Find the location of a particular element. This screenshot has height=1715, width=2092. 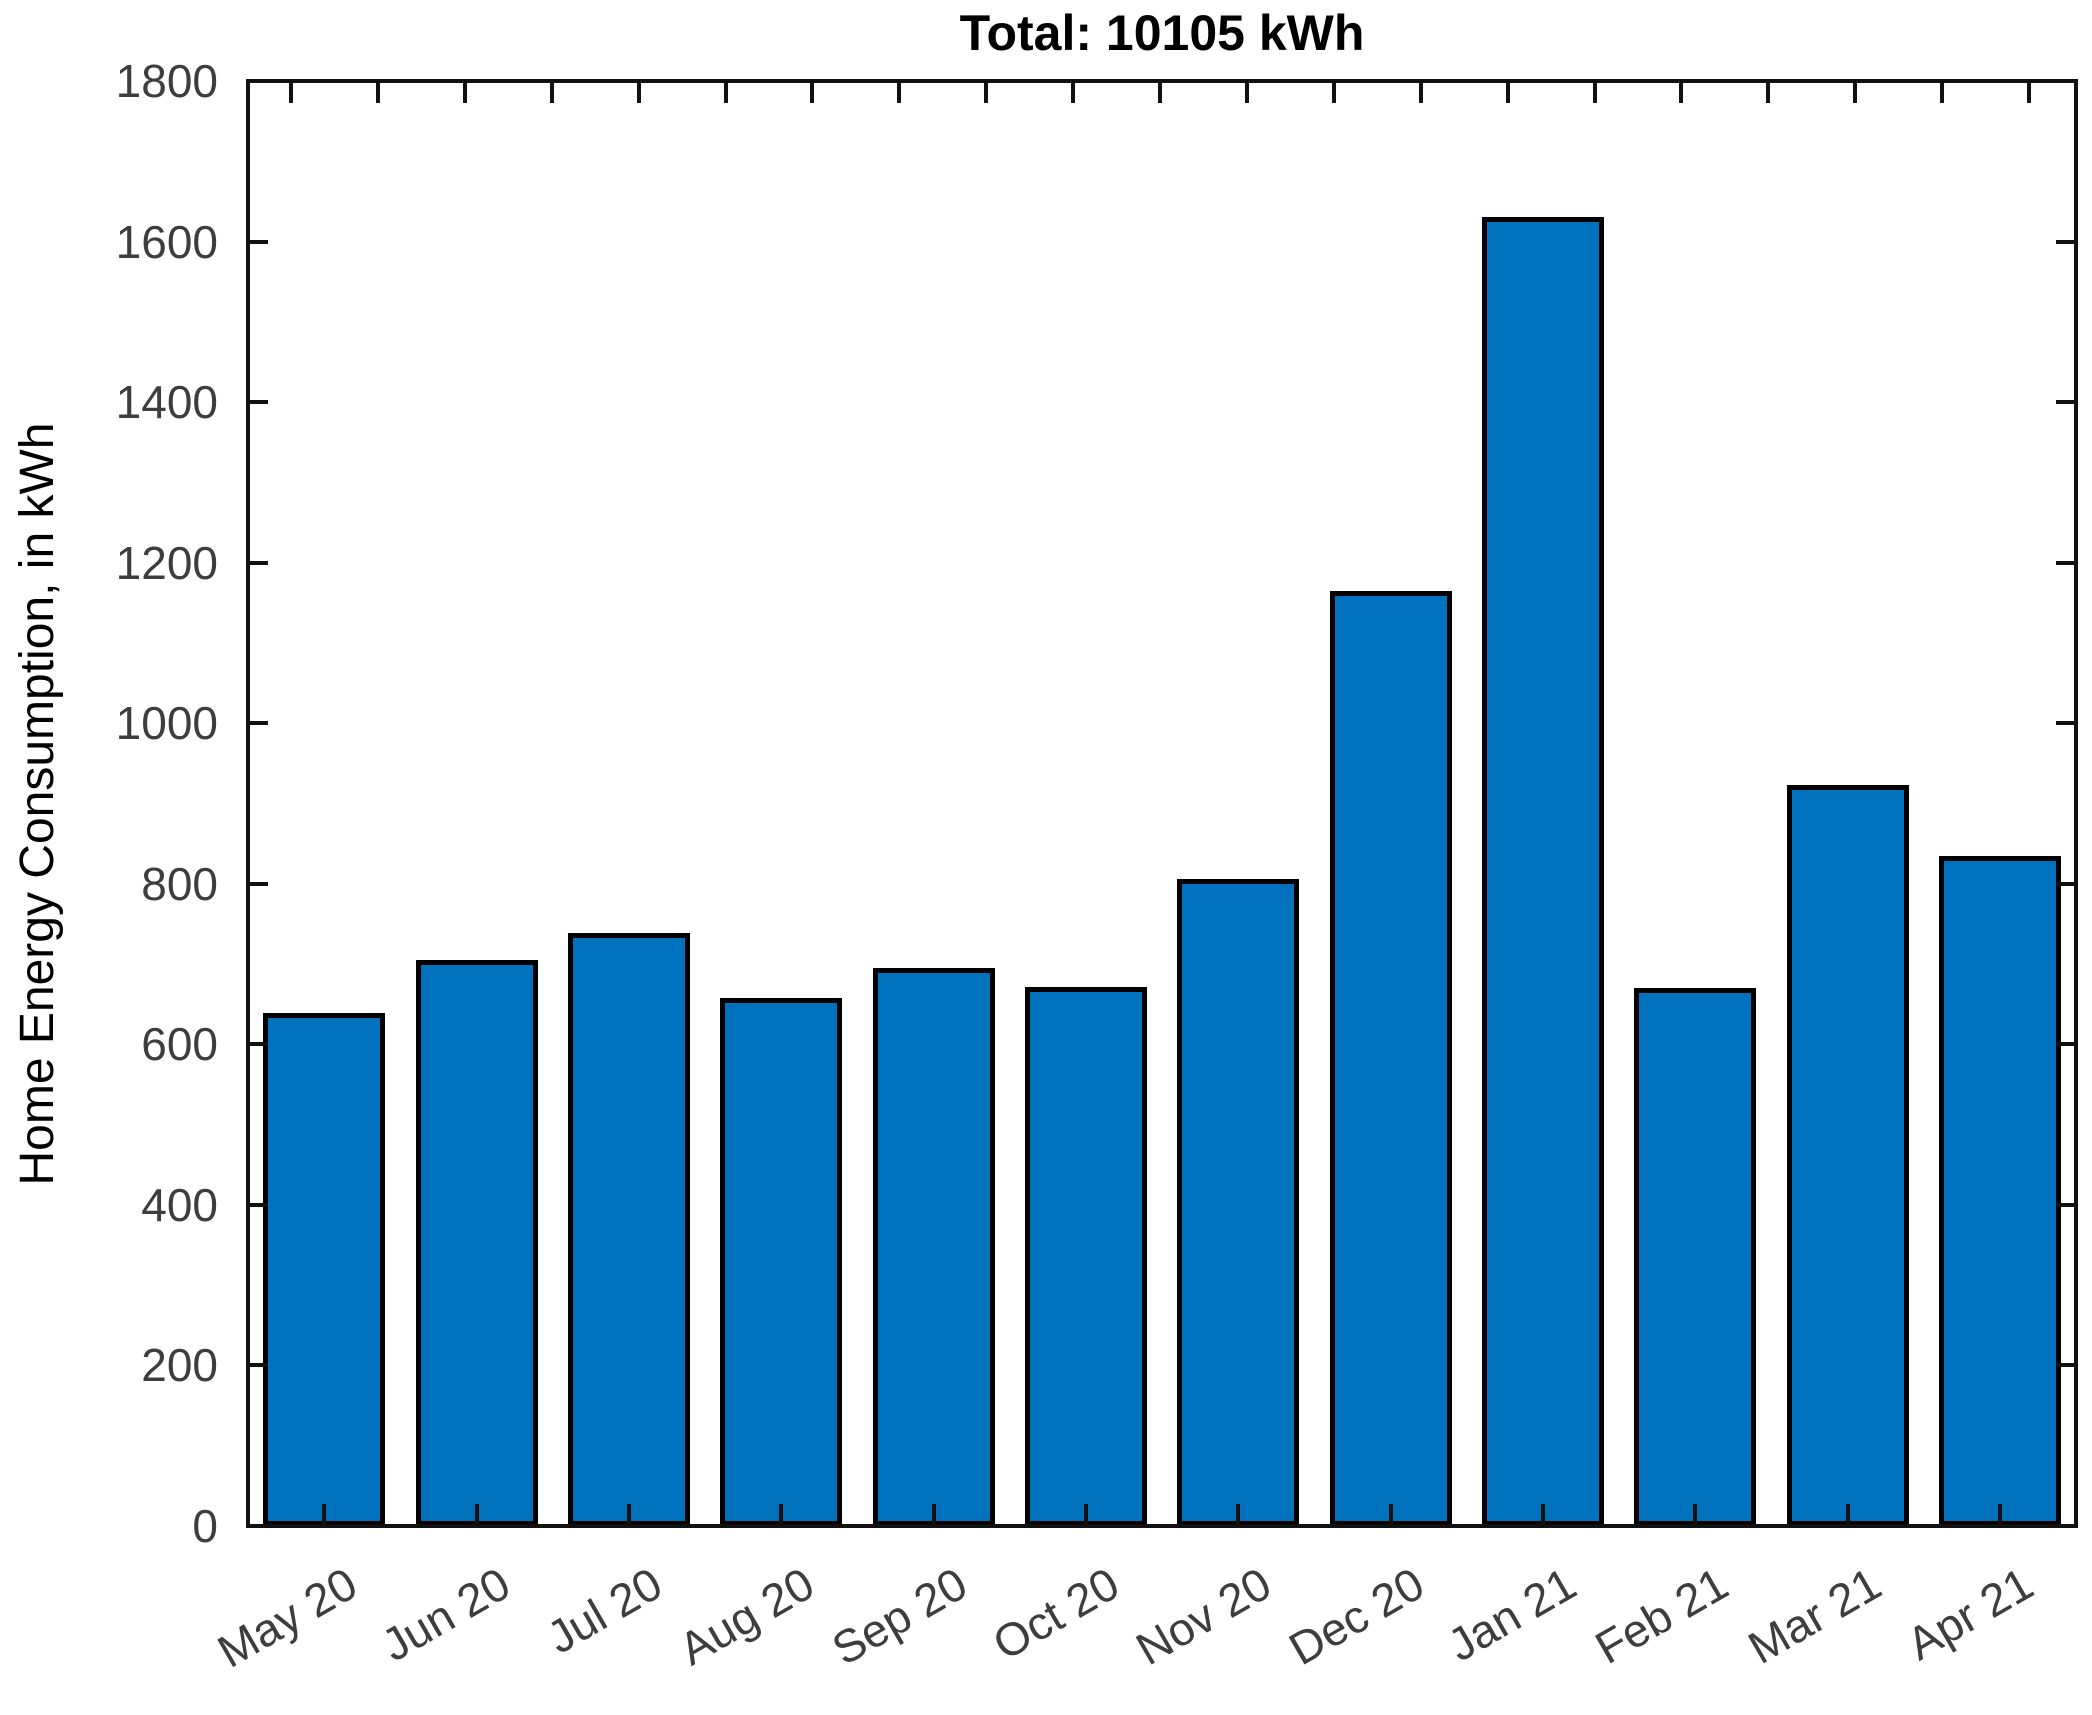

y-tick-label: 800 is located at coordinates (179, 883).